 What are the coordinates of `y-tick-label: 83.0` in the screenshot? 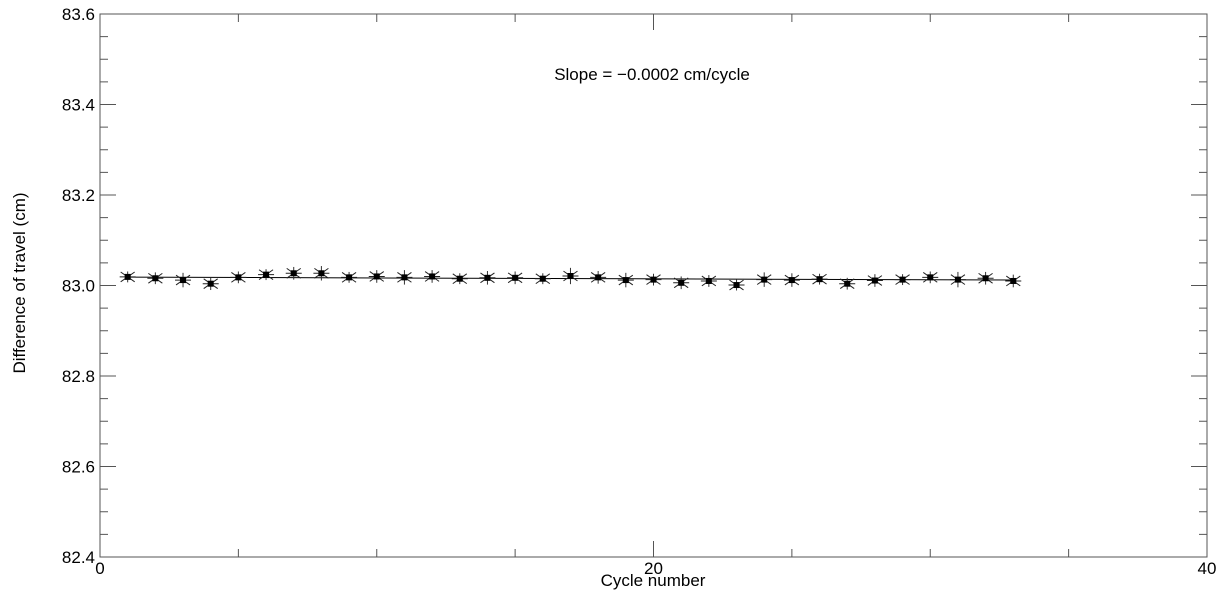 It's located at (78, 286).